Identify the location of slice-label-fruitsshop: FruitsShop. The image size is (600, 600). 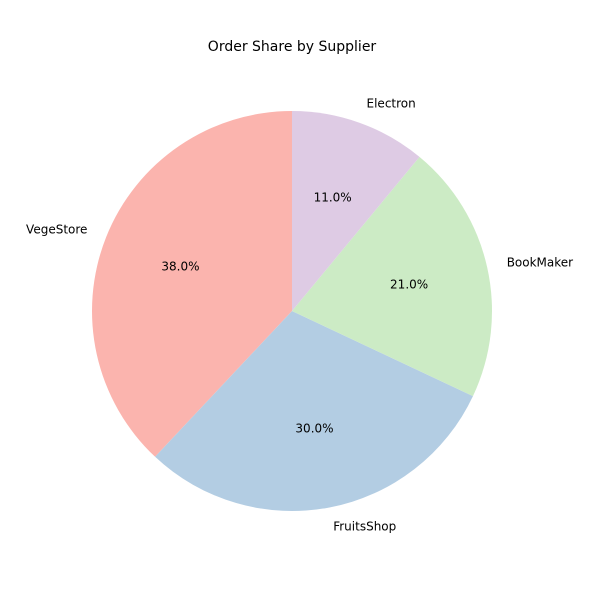
(364, 527).